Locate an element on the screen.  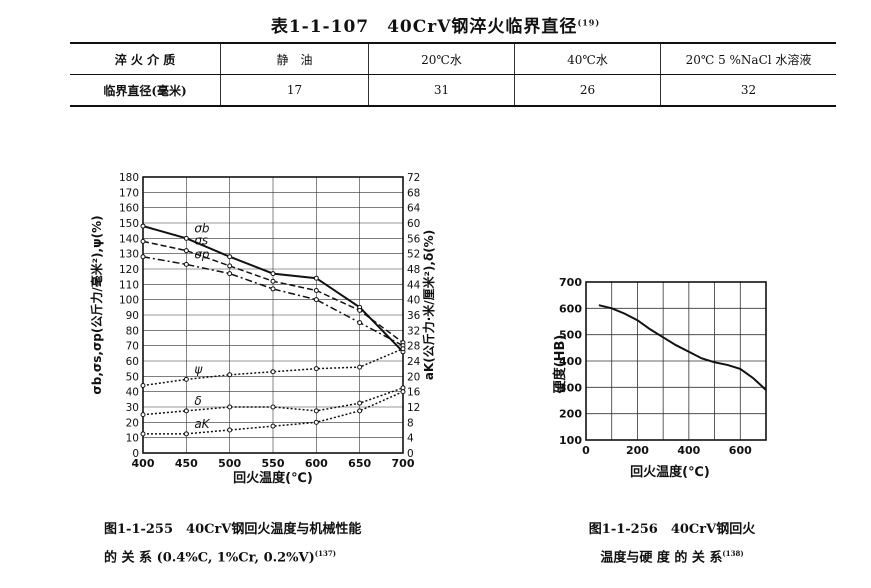
chart2-y-axis-label: 硬度(HB) is located at coordinates (560, 364).